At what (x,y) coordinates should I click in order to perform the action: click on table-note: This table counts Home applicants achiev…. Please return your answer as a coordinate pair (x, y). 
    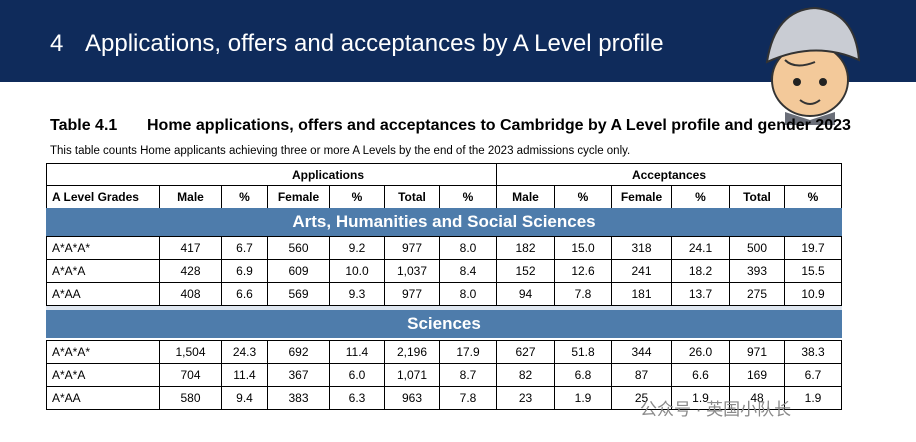
    Looking at the image, I should click on (340, 151).